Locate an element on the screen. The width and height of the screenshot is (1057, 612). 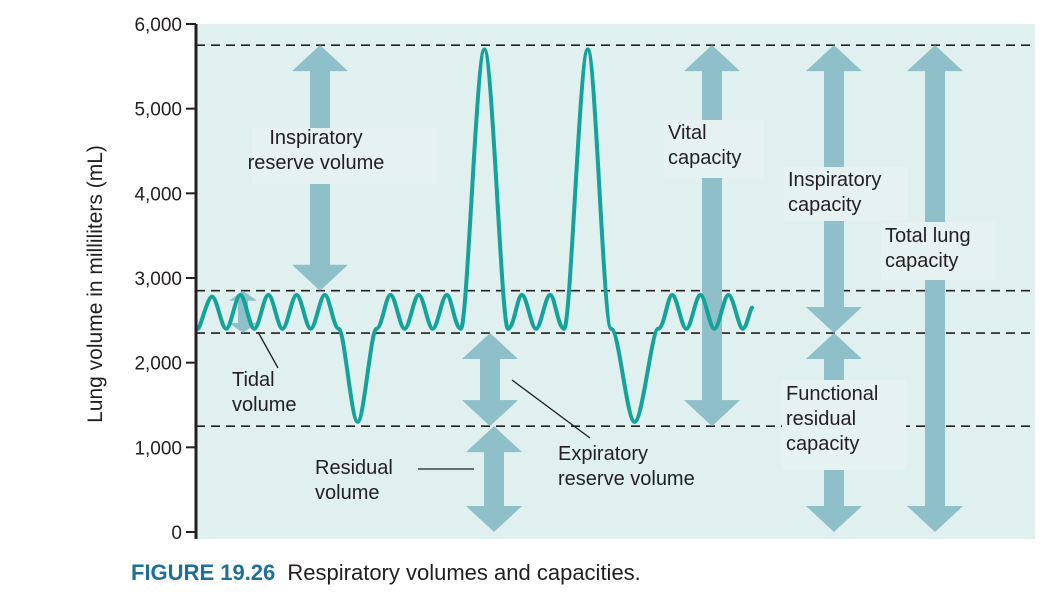
y-tick-label: 6,000 is located at coordinates (158, 25).